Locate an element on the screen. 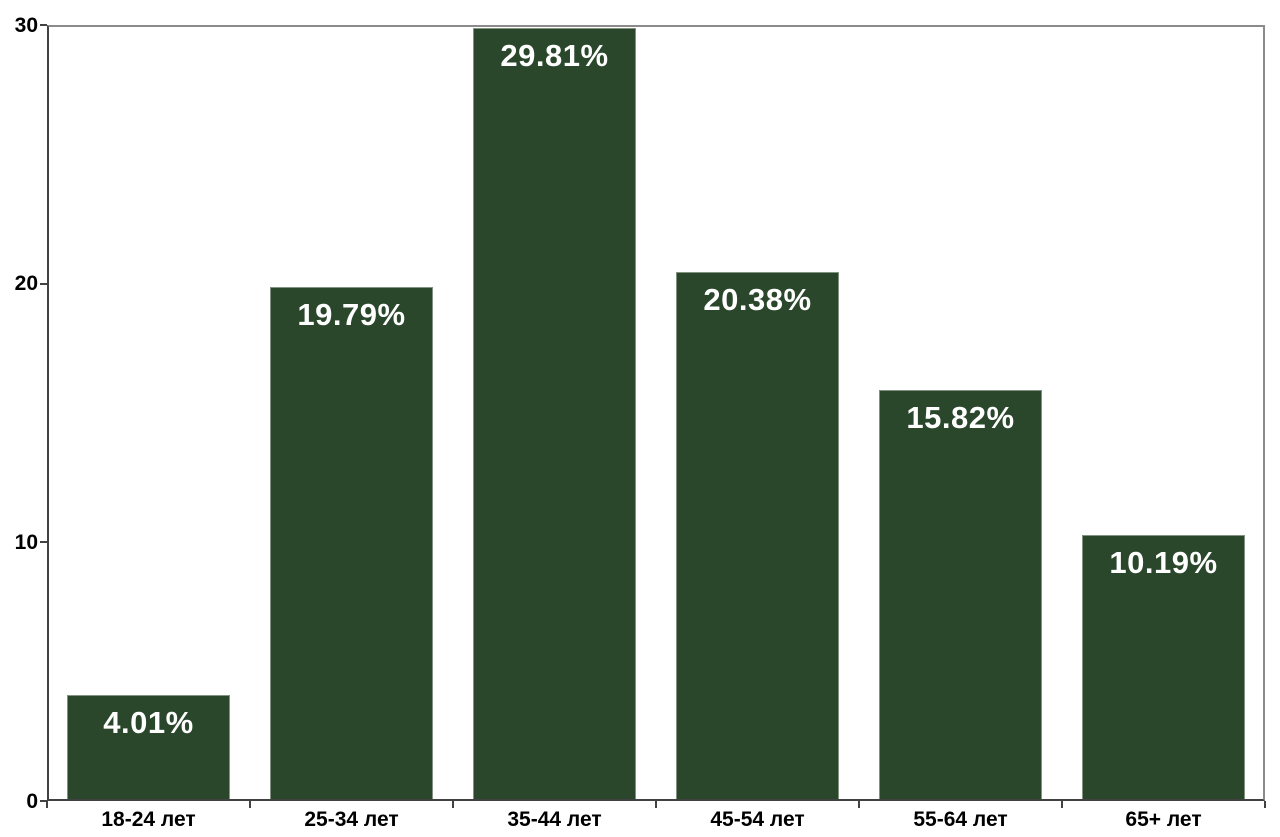  y-tick-label: 10 is located at coordinates (26, 542).